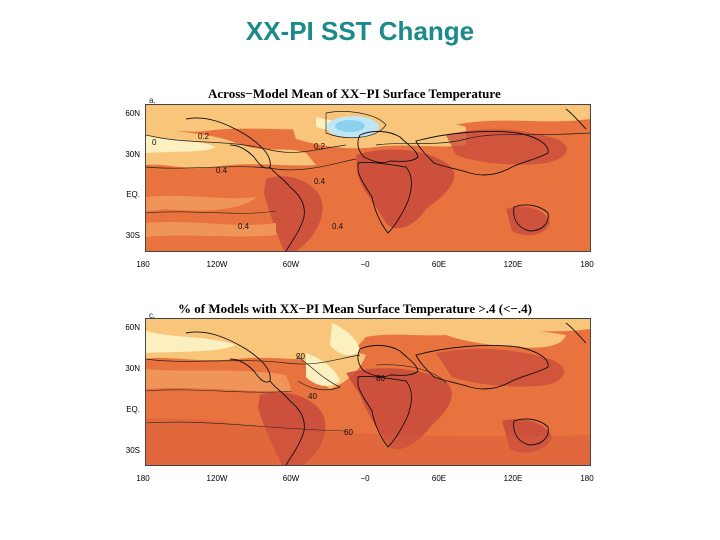 Image resolution: width=720 pixels, height=540 pixels. I want to click on panel-a-lon-0: −0, so click(365, 264).